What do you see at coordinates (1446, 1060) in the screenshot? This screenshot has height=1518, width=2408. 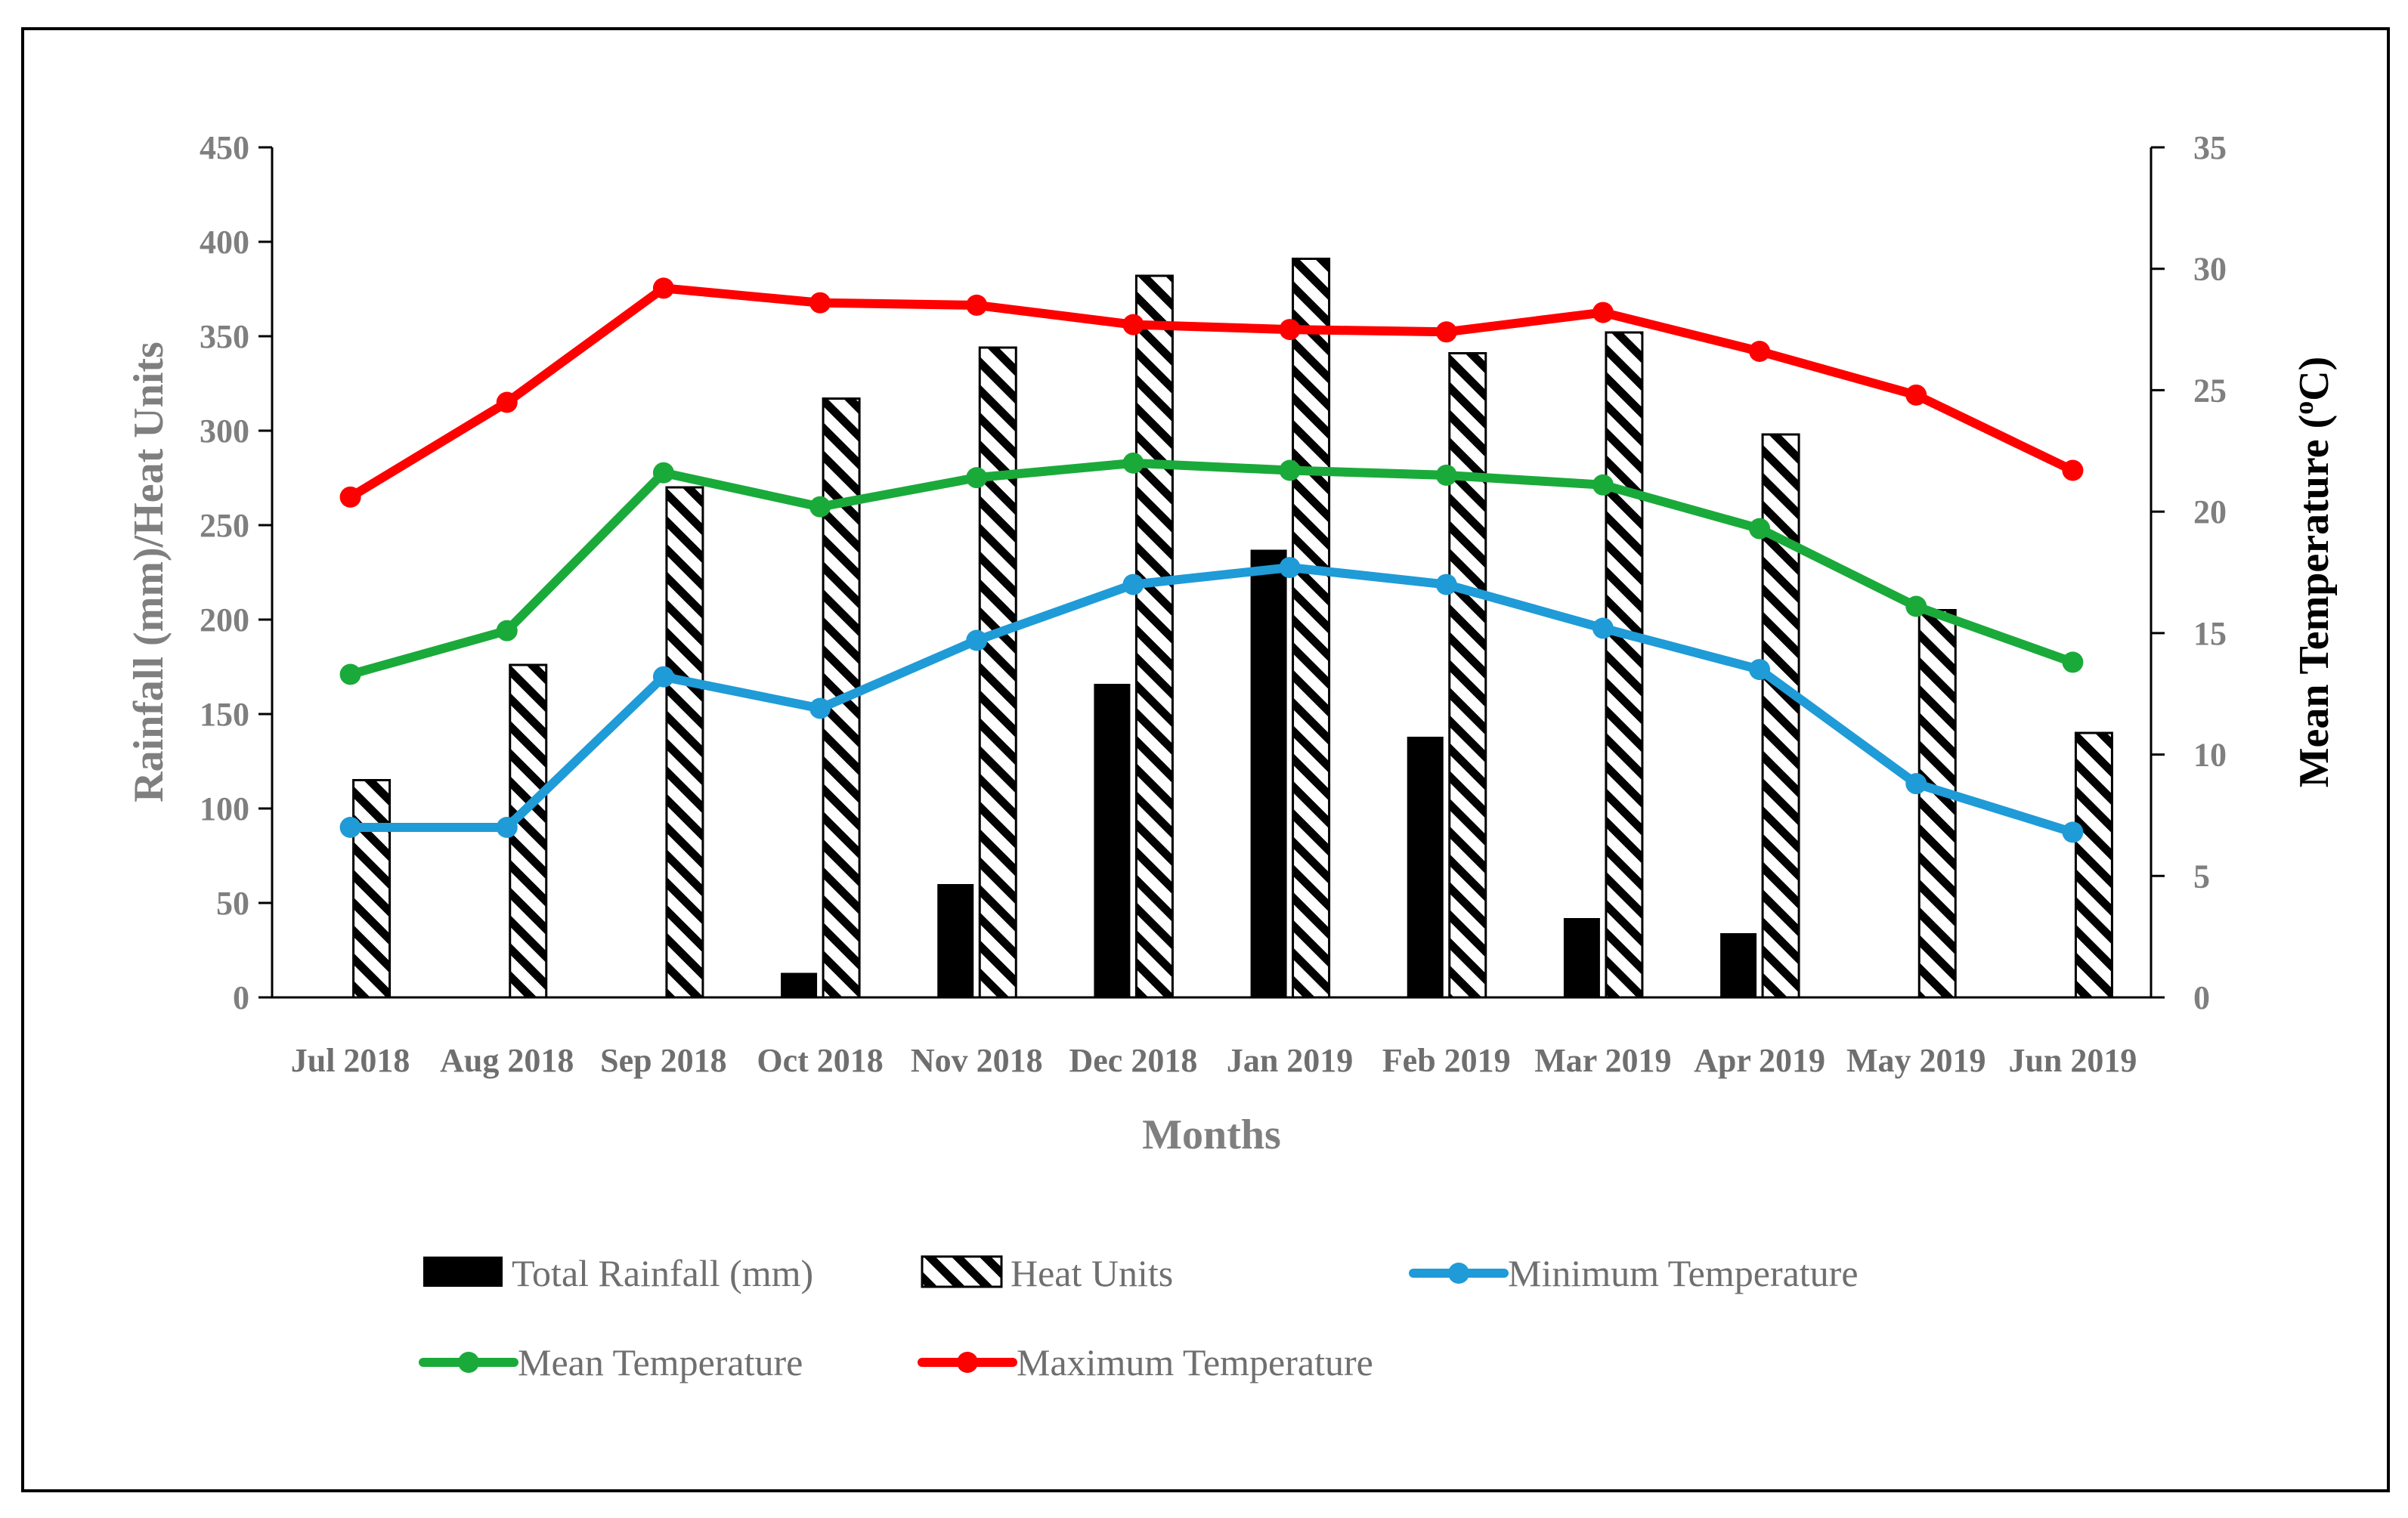 I see `x-tick-label: Feb 2019` at bounding box center [1446, 1060].